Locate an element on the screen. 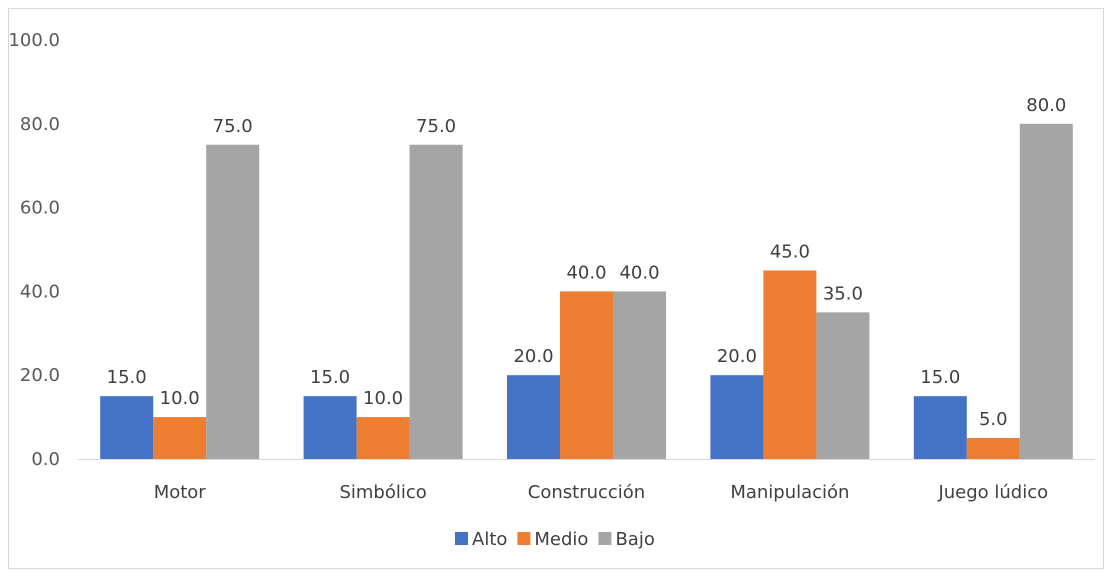 This screenshot has width=1118, height=575. legend: Alto Medio Bajo is located at coordinates (555, 539).